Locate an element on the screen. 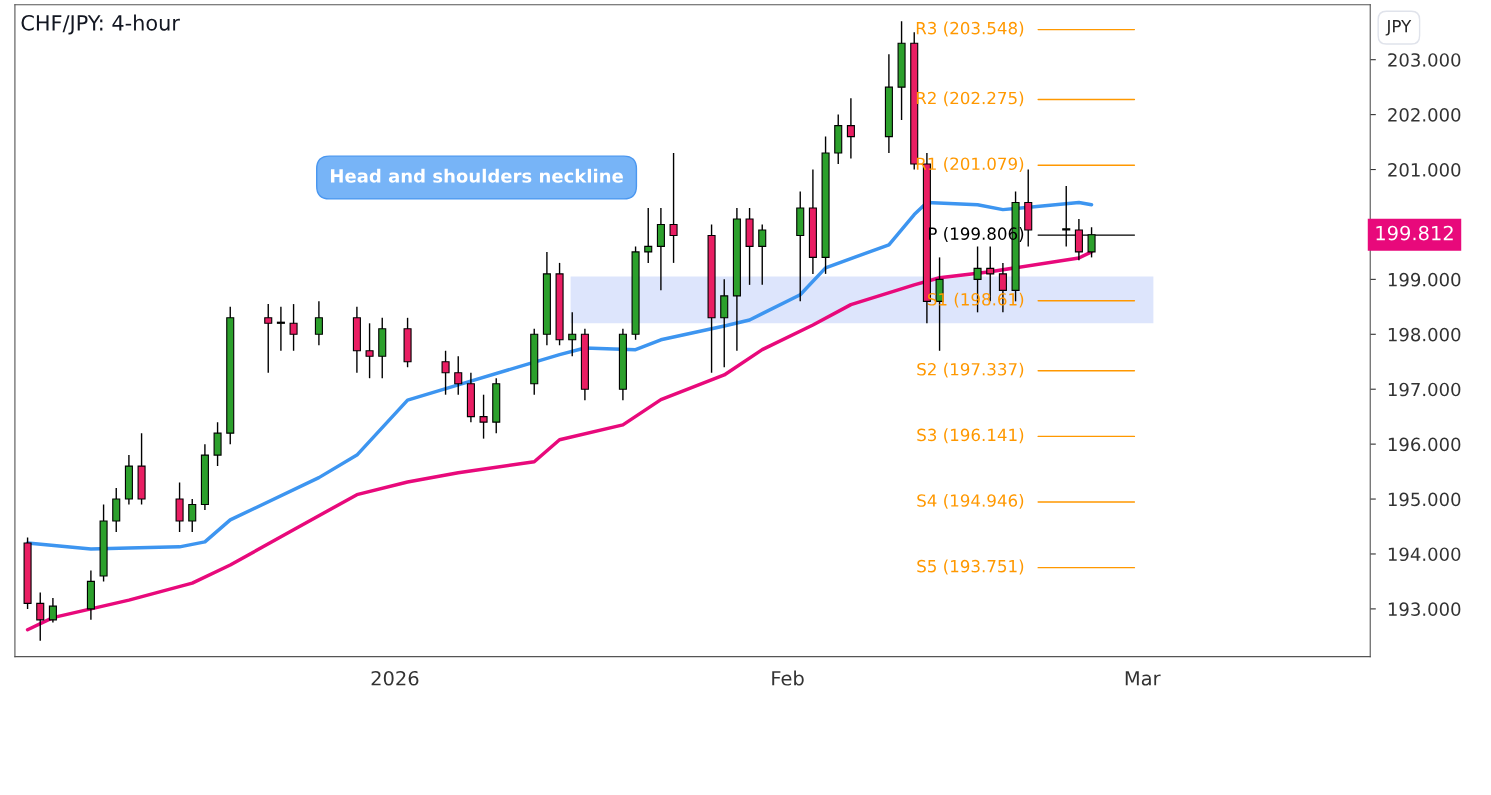 This screenshot has width=1491, height=795. y-tick-label: 201.000 is located at coordinates (1424, 169).